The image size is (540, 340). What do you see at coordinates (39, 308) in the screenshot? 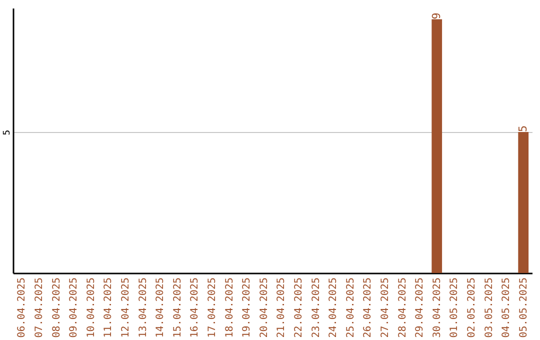
I see `x-tick-label: 07.04.2025` at bounding box center [39, 308].